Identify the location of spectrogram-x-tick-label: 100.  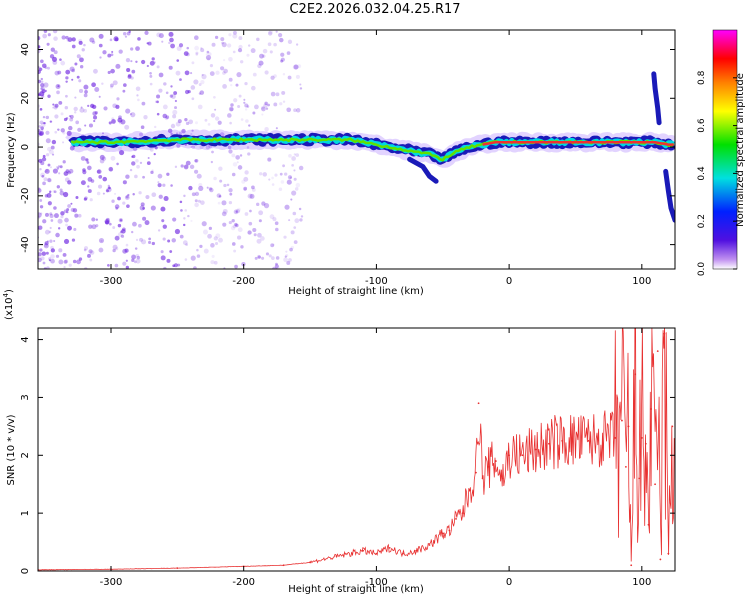
(641, 281).